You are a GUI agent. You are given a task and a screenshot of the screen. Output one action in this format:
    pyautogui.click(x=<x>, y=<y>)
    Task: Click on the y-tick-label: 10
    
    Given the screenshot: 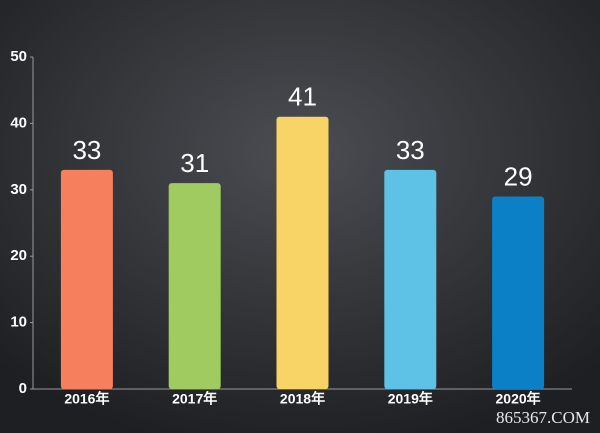 What is the action you would take?
    pyautogui.click(x=18, y=322)
    